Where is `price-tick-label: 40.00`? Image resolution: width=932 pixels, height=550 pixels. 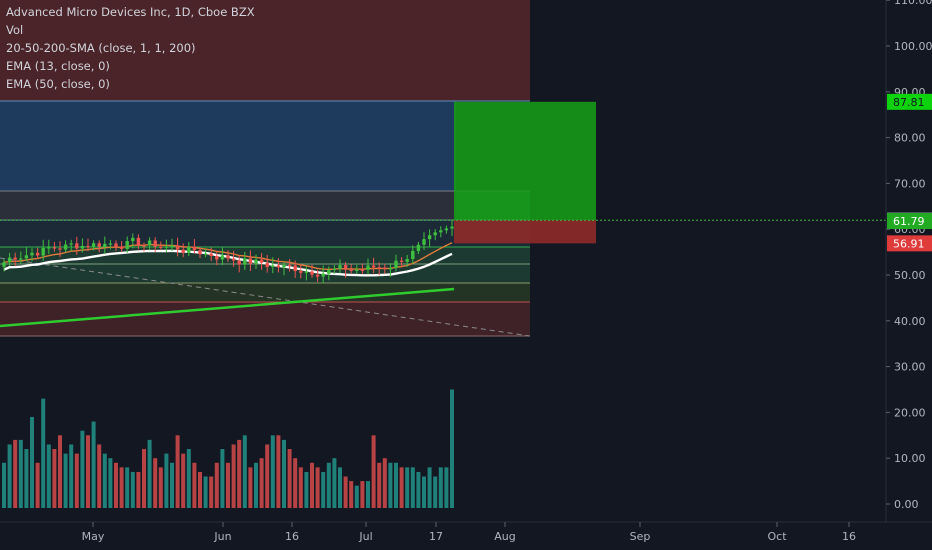
price-tick-label: 40.00 is located at coordinates (910, 321).